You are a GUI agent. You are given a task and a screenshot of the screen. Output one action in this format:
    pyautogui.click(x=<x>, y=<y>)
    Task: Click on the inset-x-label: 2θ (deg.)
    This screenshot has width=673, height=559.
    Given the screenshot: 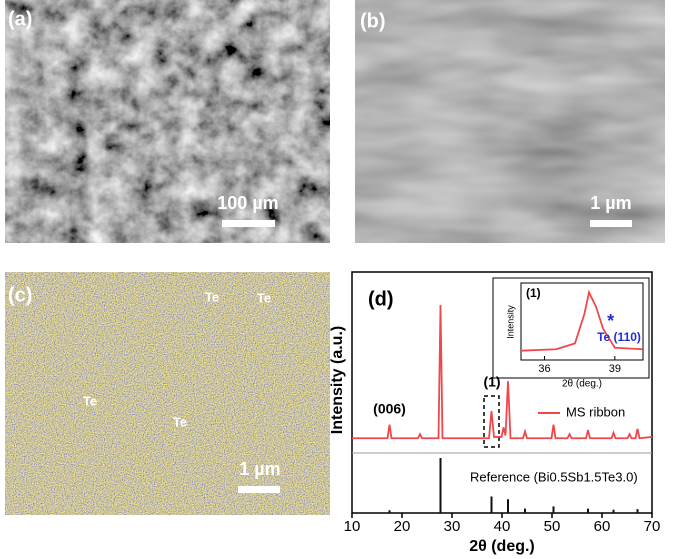 What is the action you would take?
    pyautogui.click(x=582, y=384)
    